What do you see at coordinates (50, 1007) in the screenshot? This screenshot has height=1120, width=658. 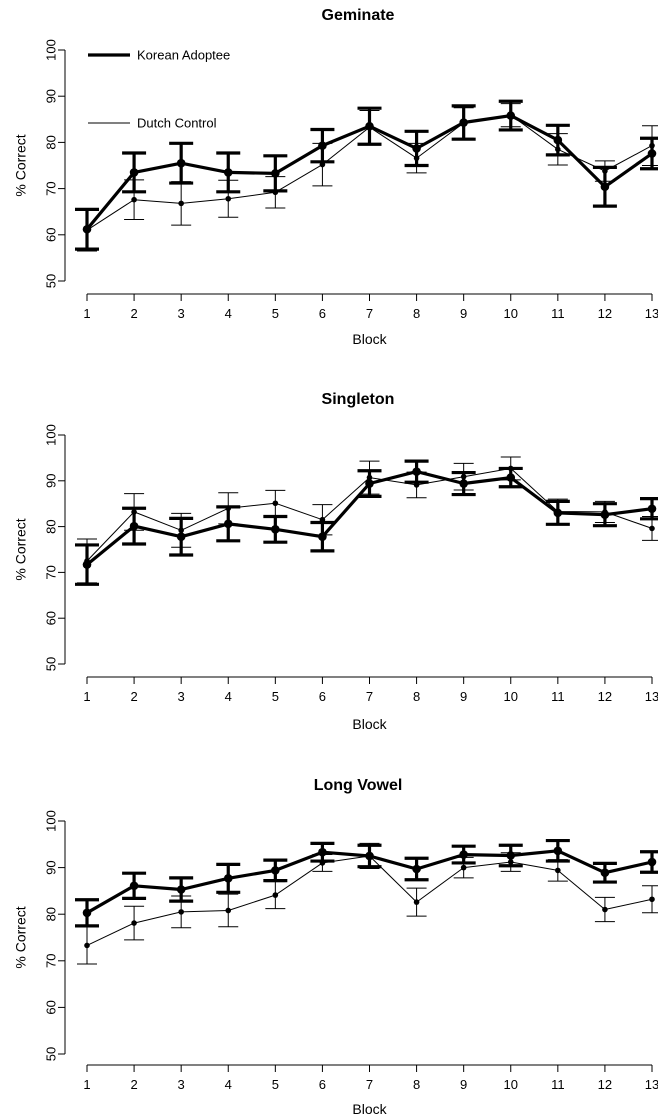 I see `y-tick-label: 60` at bounding box center [50, 1007].